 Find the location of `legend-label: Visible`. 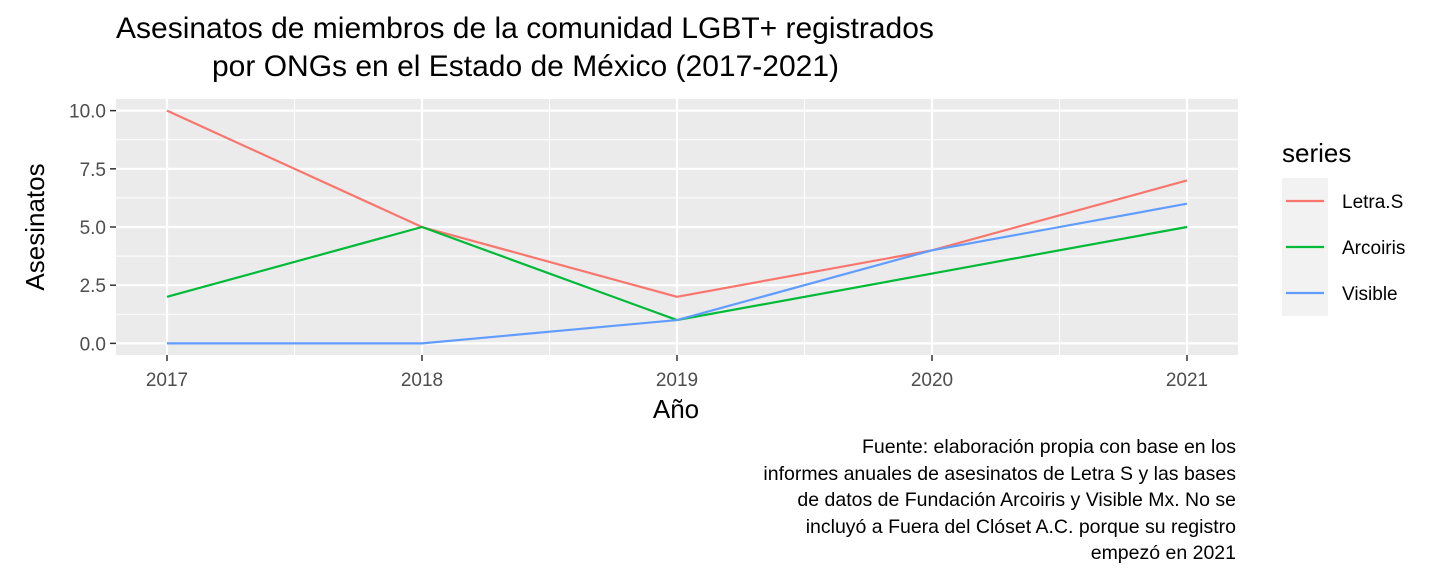

legend-label: Visible is located at coordinates (1370, 294).